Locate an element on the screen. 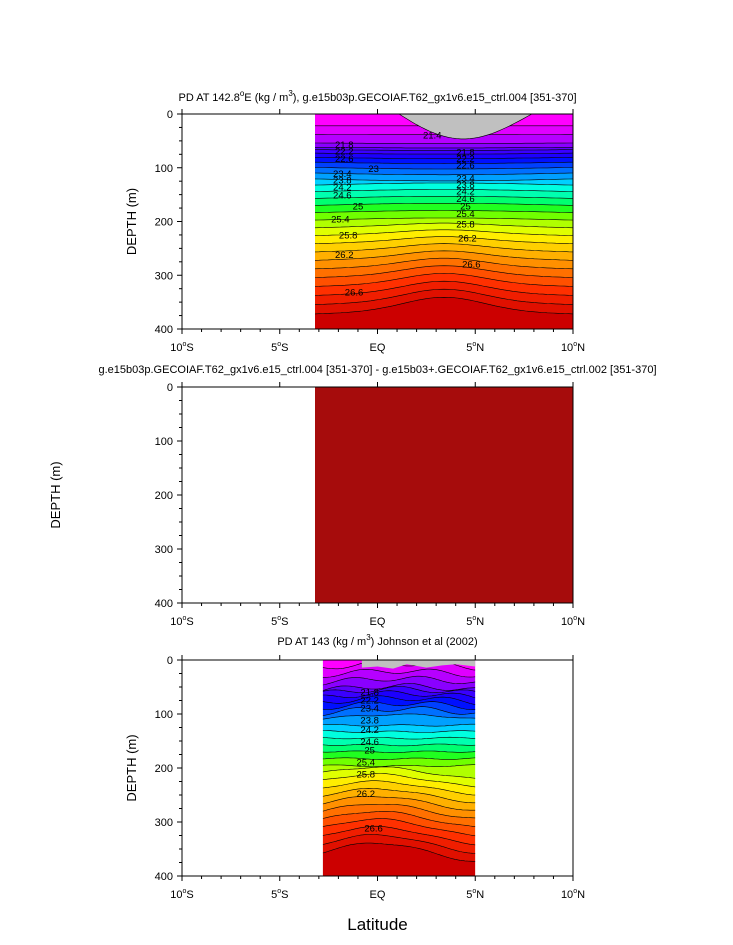 The width and height of the screenshot is (733, 945). contour-label: 23.4 is located at coordinates (342, 174).